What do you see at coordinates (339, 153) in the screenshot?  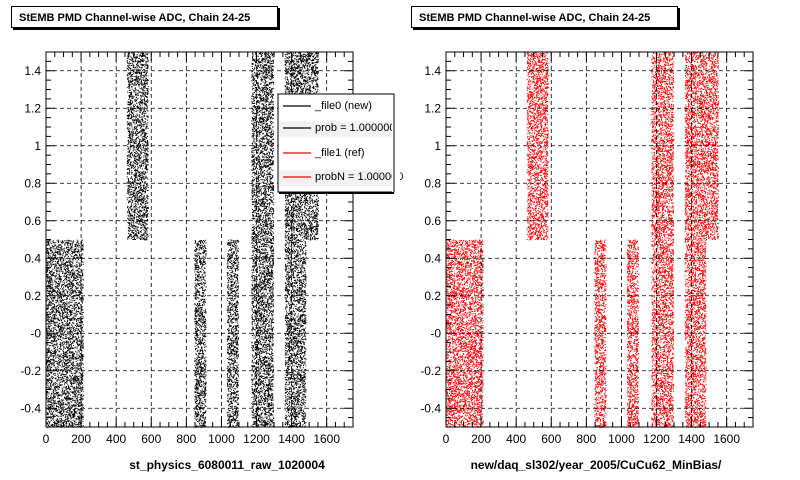 I see `legend-label: _file1 (ref)` at bounding box center [339, 153].